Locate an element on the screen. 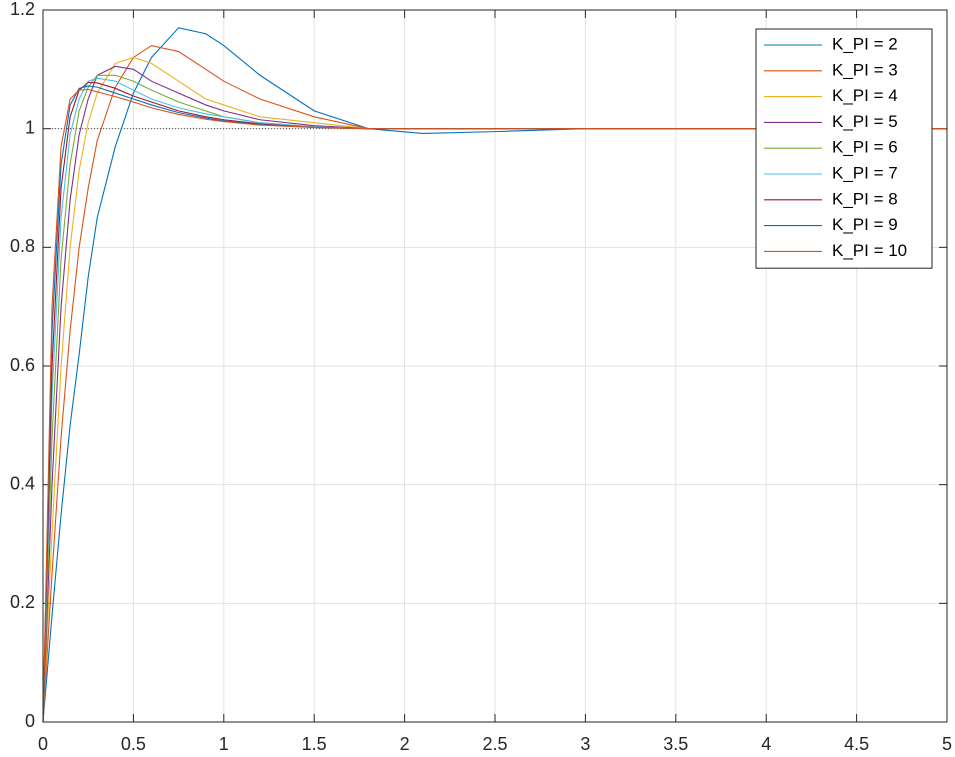 Image resolution: width=955 pixels, height=757 pixels. y-tick-label: 0.4 is located at coordinates (22, 483).